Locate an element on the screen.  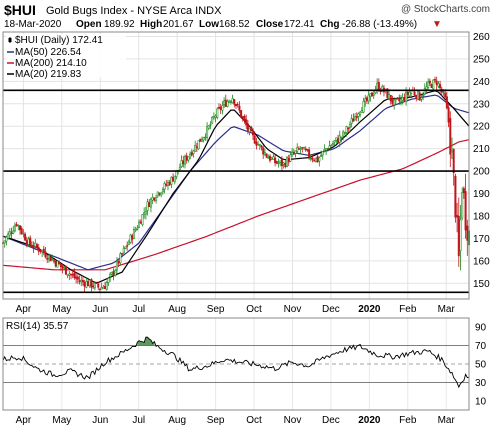
change-label: Chg is located at coordinates (329, 24).